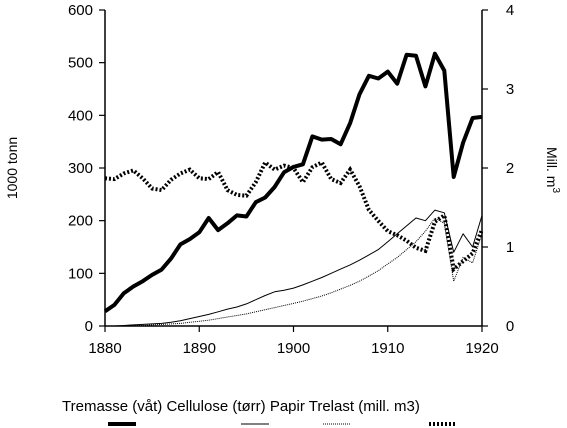 This screenshot has height=428, width=567. I want to click on y-tick-label-right: 2, so click(510, 168).